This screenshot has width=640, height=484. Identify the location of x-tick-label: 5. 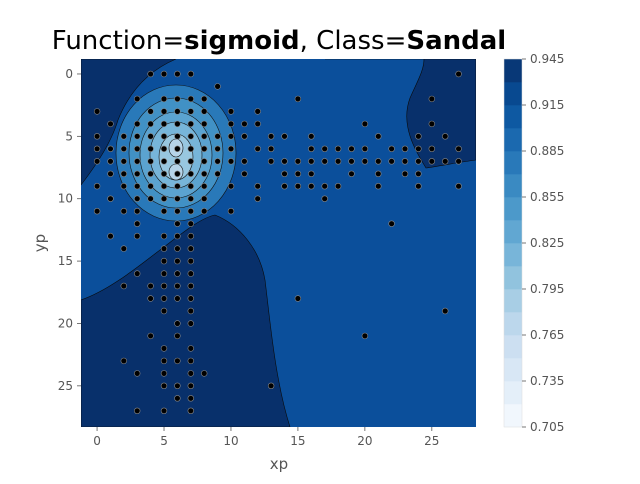
(164, 441).